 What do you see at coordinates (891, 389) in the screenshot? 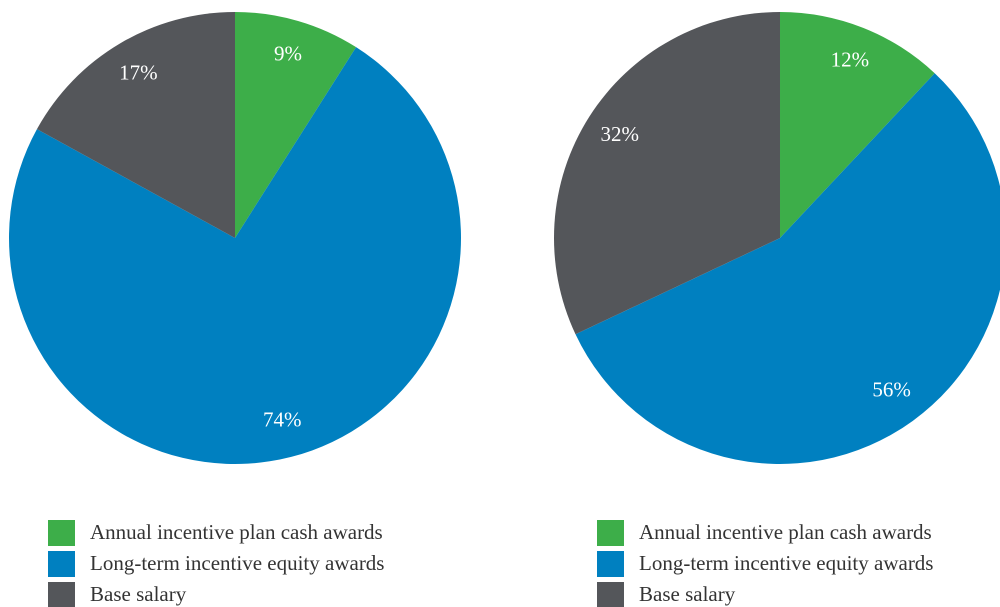
I see `slice-label: 56%` at bounding box center [891, 389].